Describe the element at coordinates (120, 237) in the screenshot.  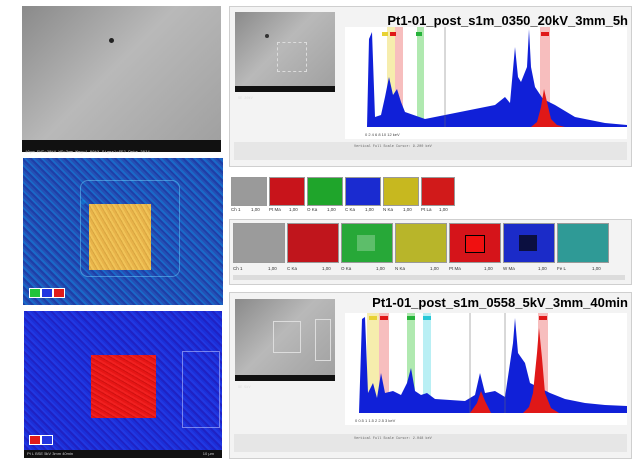
I see `map-square-region` at that location.